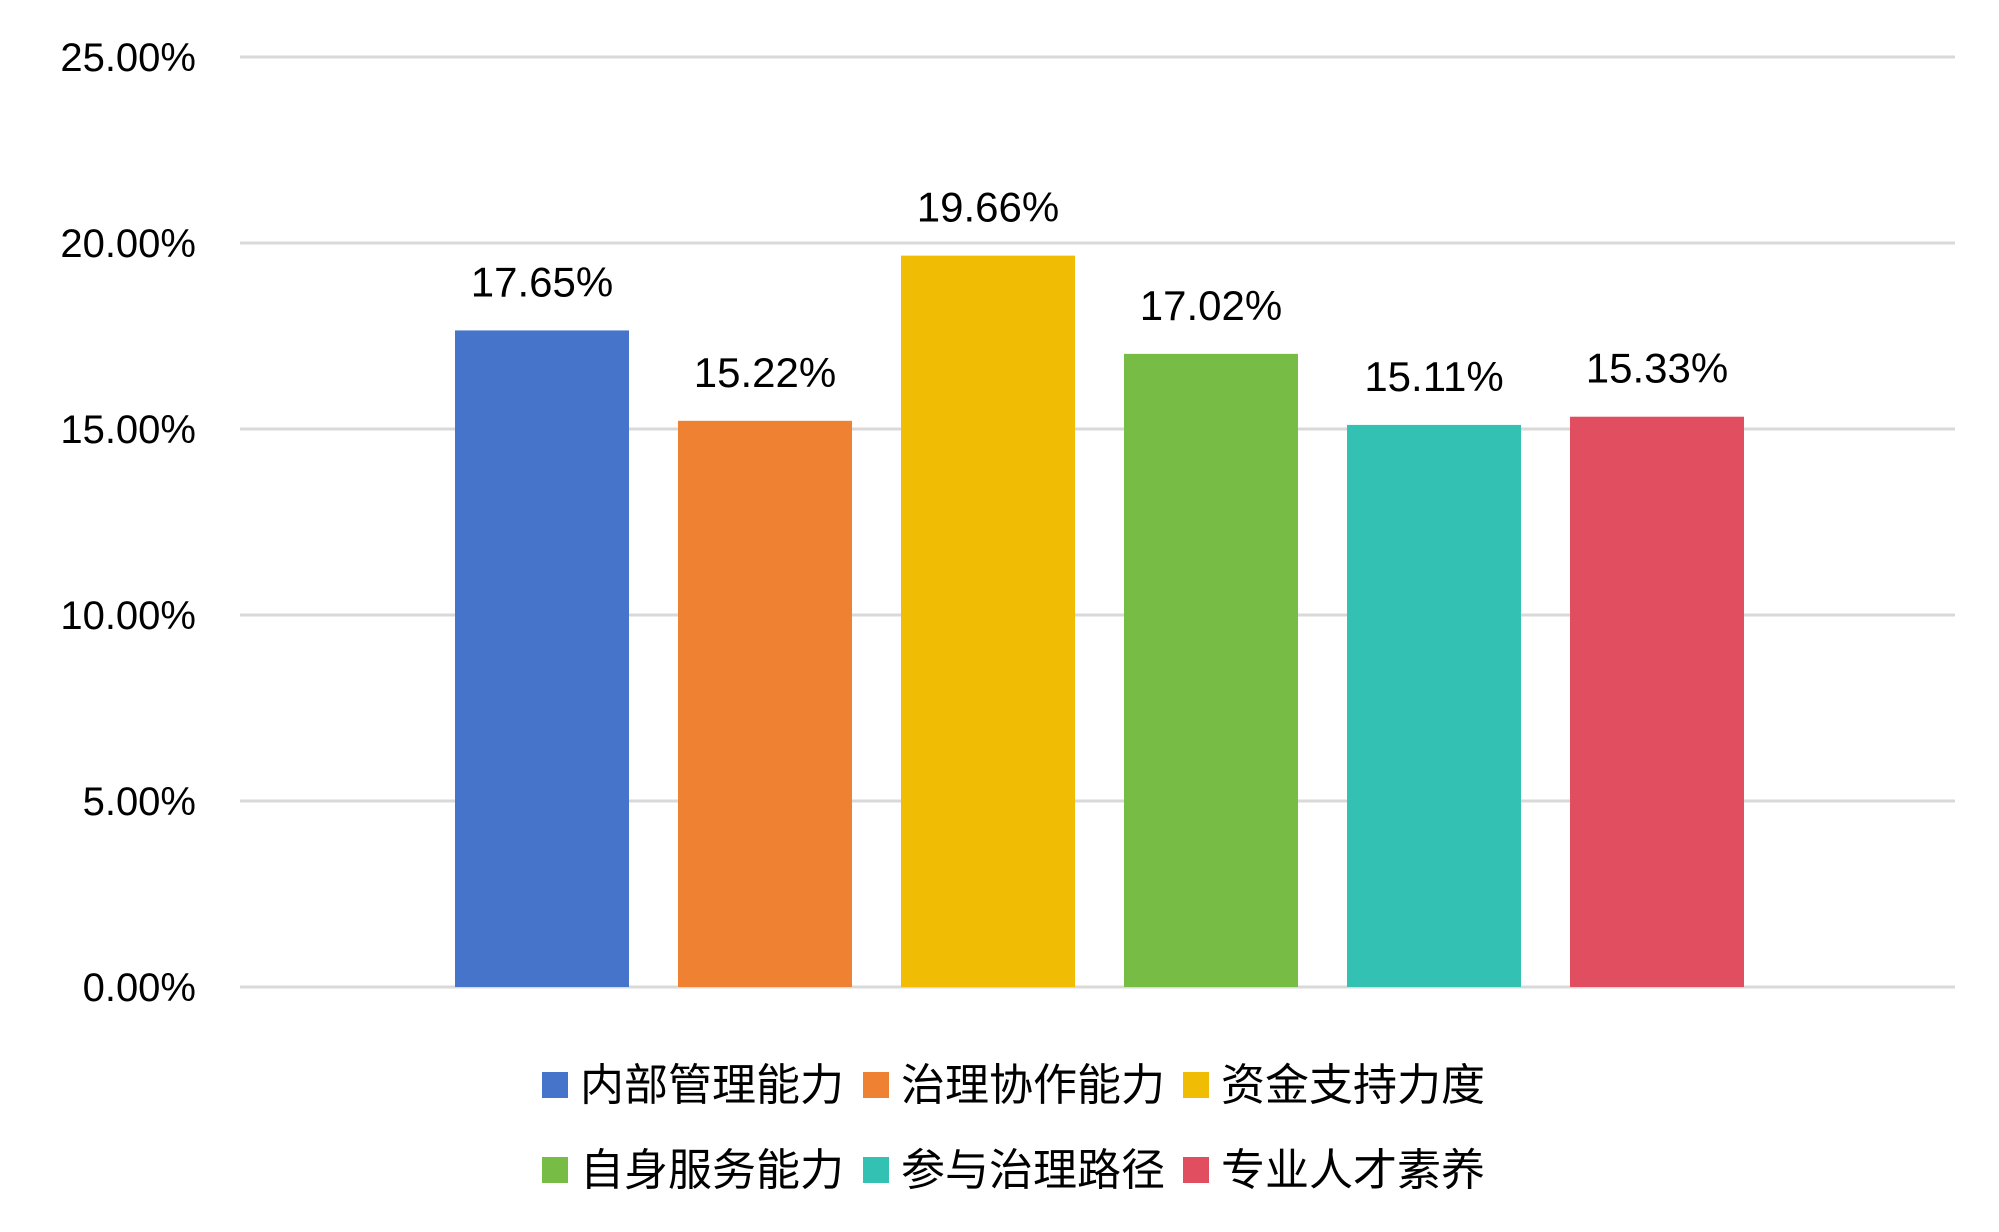  I want to click on data-label: 15.22%, so click(765, 372).